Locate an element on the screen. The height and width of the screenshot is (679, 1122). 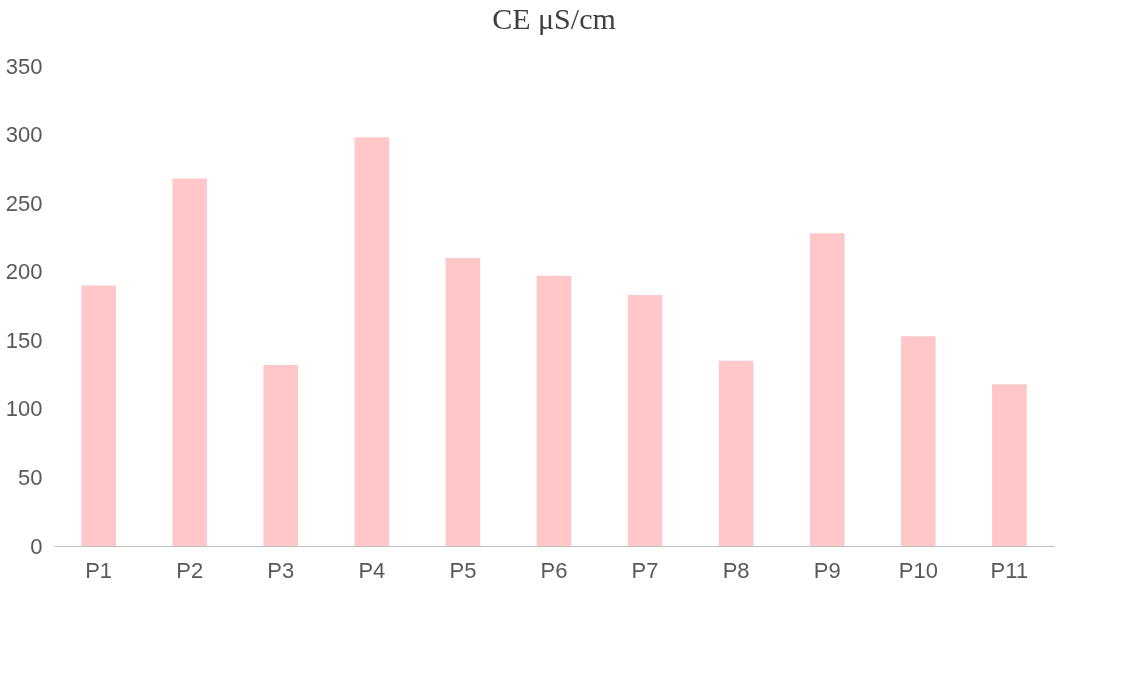
y-tick-label: 150 is located at coordinates (24, 340).